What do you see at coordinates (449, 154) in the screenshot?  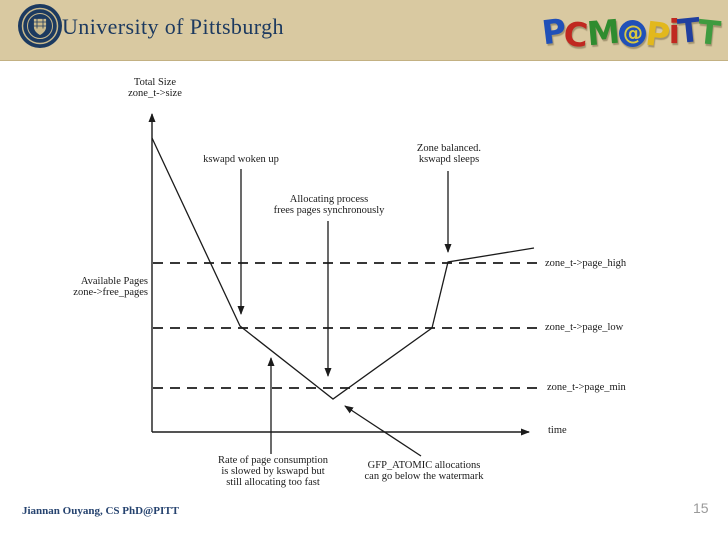 I see `zone-balanced-label: Zone balanced. kswapd sleeps` at bounding box center [449, 154].